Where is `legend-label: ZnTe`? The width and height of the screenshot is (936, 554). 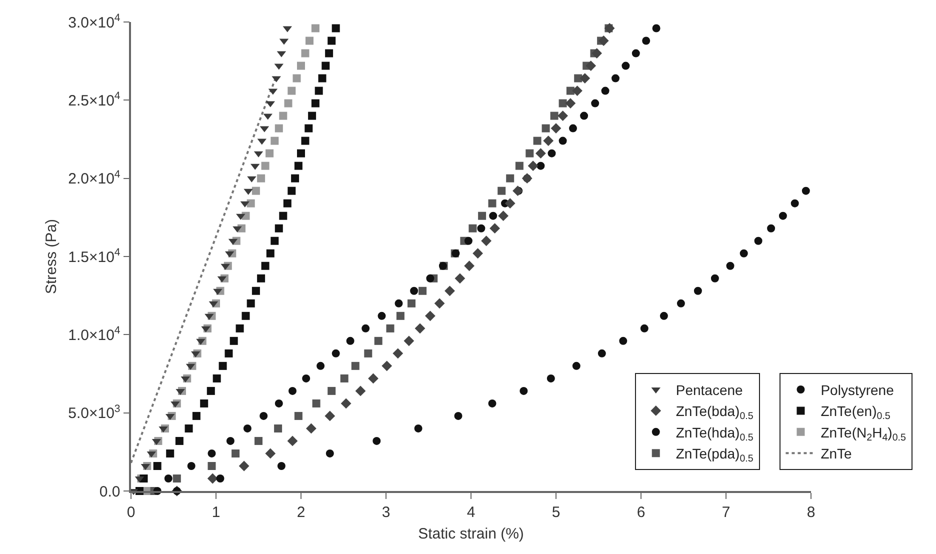 legend-label: ZnTe is located at coordinates (836, 454).